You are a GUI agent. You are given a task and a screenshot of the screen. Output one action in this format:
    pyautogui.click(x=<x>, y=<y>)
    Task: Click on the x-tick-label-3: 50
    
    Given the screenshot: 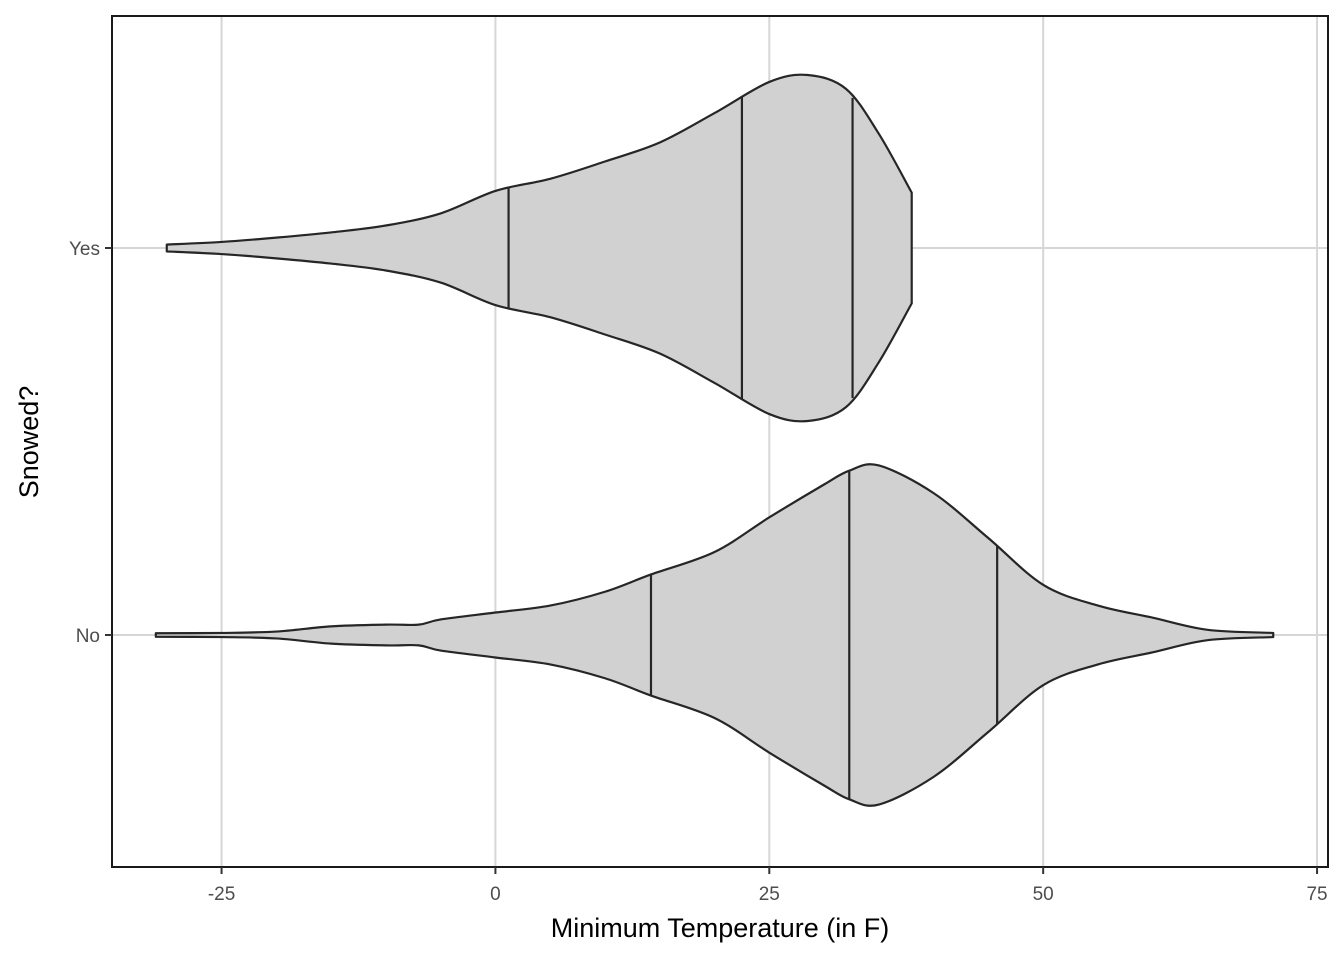 What is the action you would take?
    pyautogui.click(x=1043, y=894)
    